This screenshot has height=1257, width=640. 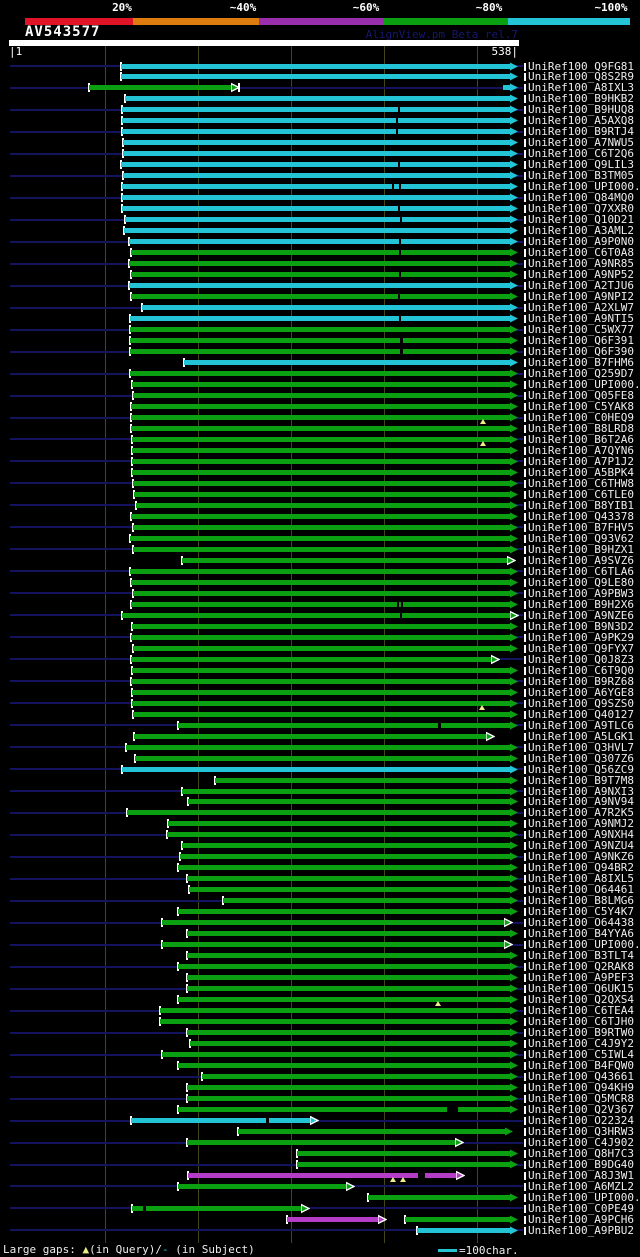 I want to click on uniref-label: UniRef100_Q43378, so click(x=581, y=516).